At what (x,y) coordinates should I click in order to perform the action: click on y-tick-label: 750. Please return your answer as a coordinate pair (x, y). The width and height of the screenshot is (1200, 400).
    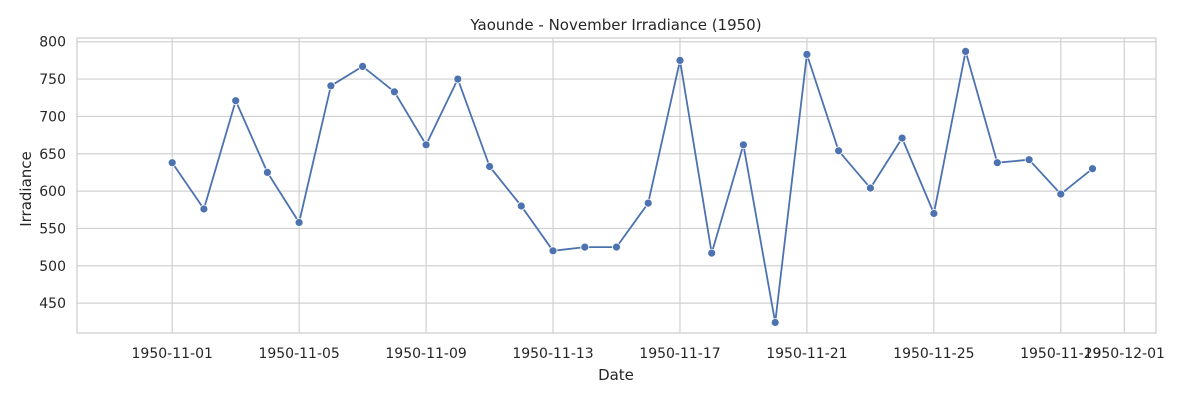
    Looking at the image, I should click on (52, 80).